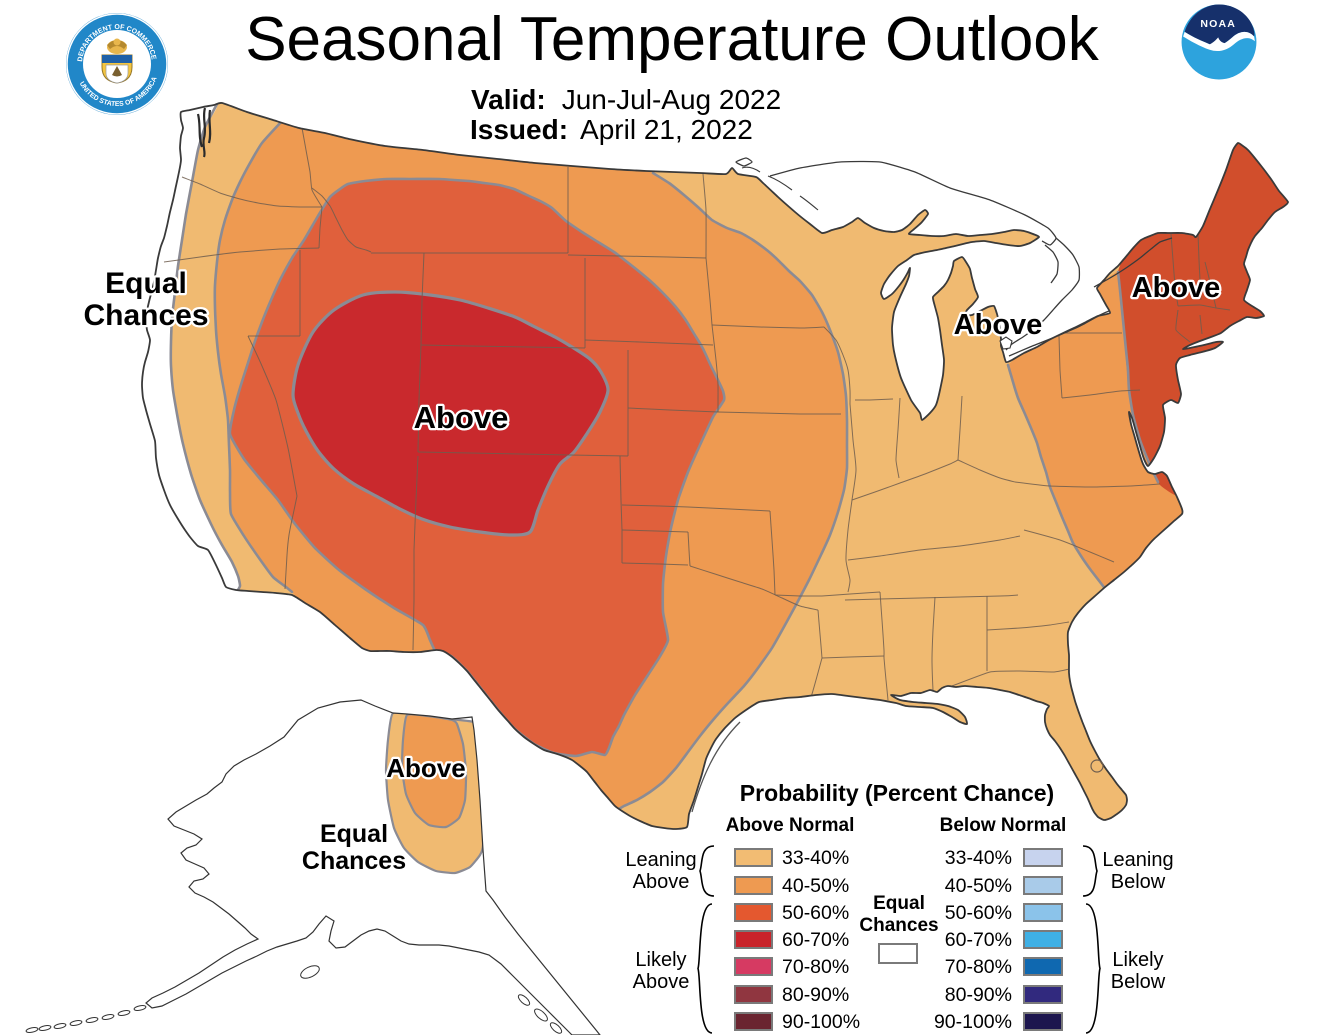 This screenshot has width=1344, height=1035. Describe the element at coordinates (790, 825) in the screenshot. I see `svg-text: Above Normal` at that location.